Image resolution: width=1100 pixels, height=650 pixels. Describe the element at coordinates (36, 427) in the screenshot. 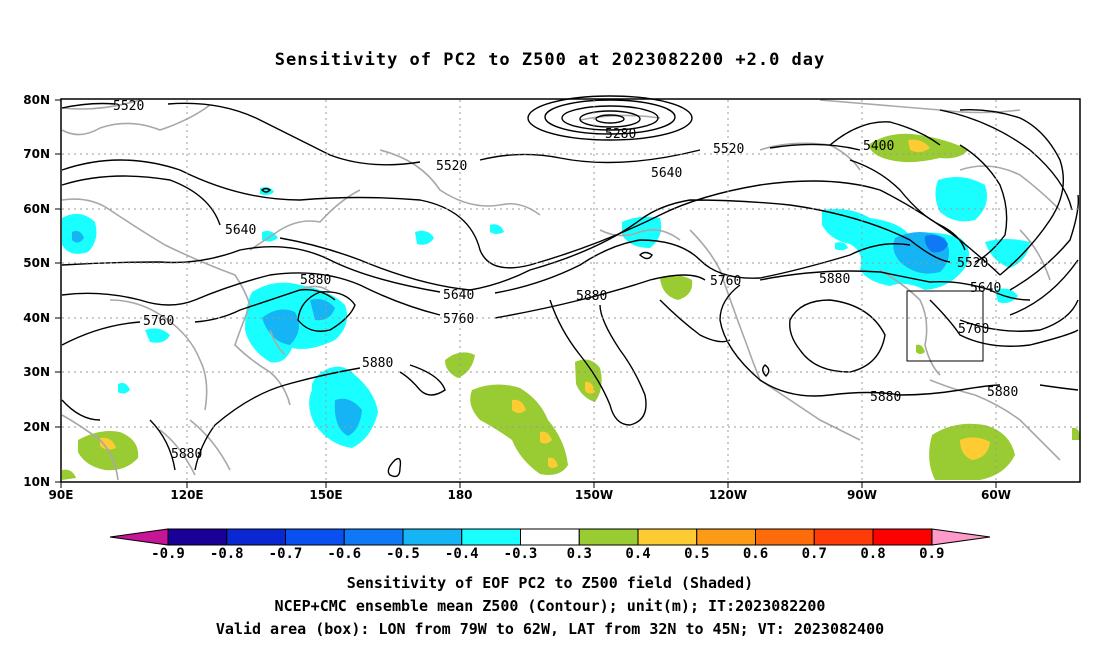

I see `lat-label: 20N` at that location.